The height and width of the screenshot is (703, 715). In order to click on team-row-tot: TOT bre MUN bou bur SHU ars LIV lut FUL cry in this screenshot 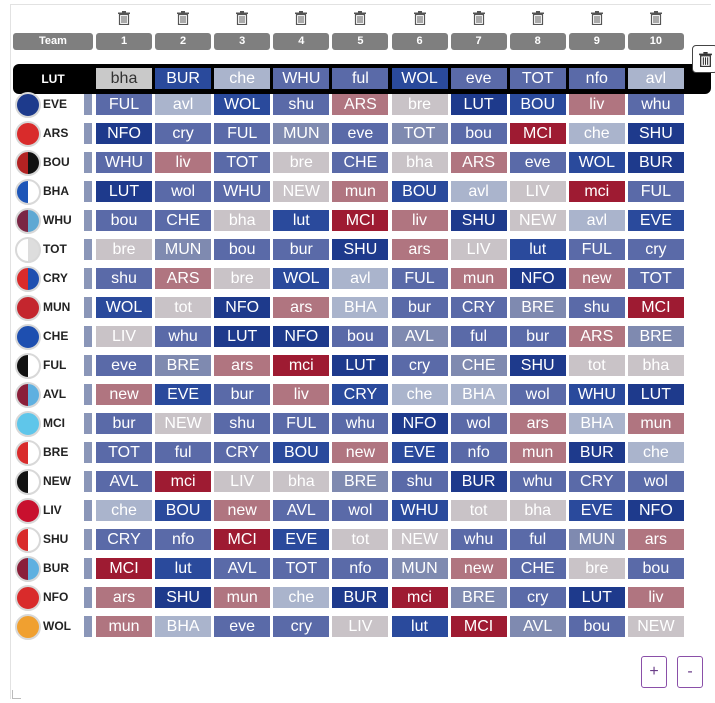, I will do `click(348, 249)`.